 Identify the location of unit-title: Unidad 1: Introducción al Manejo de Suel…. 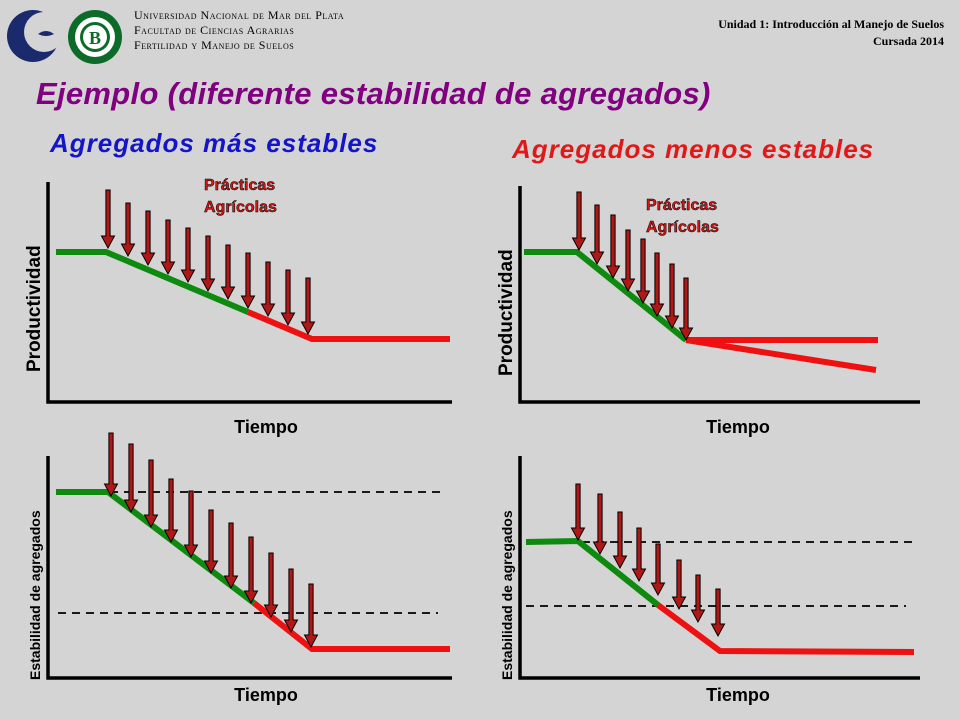
(831, 24).